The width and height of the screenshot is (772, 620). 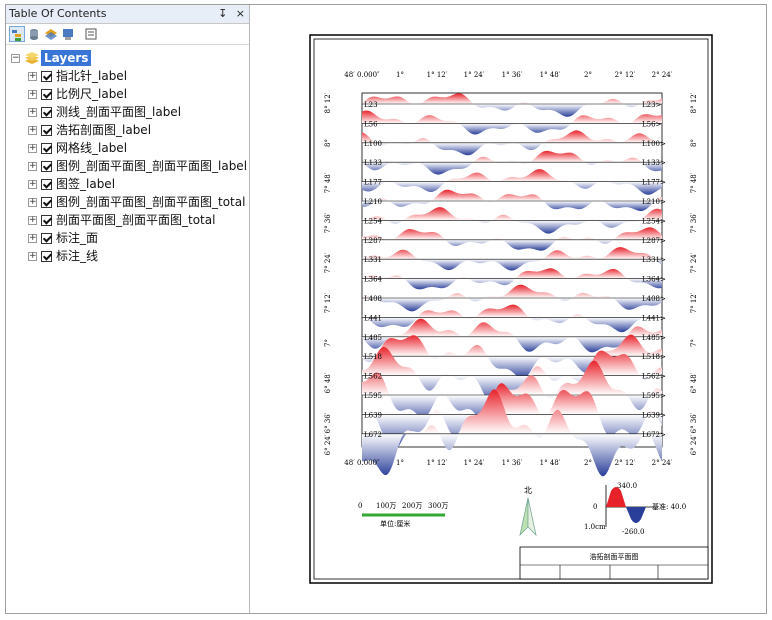 What do you see at coordinates (126, 58) in the screenshot?
I see `layers-root-row: − Layers` at bounding box center [126, 58].